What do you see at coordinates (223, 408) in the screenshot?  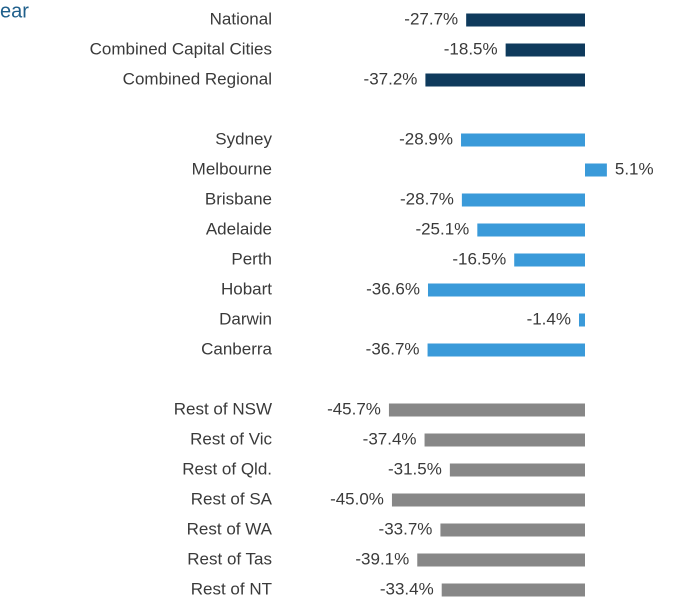 I see `category-label: Rest of NSW` at bounding box center [223, 408].